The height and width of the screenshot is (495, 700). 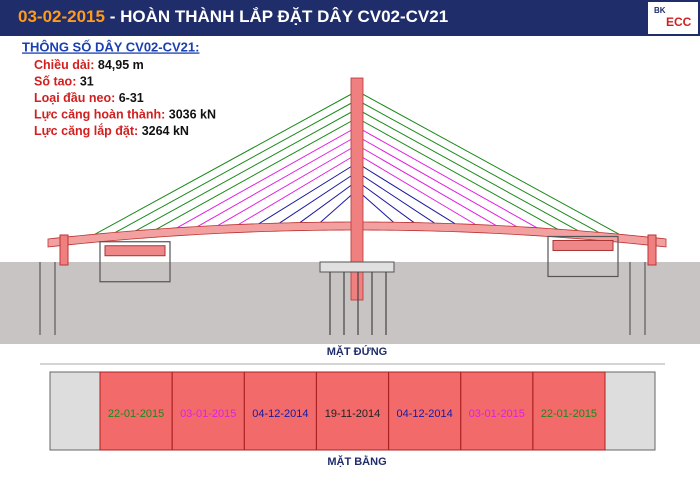 I want to click on deck, so click(x=357, y=234).